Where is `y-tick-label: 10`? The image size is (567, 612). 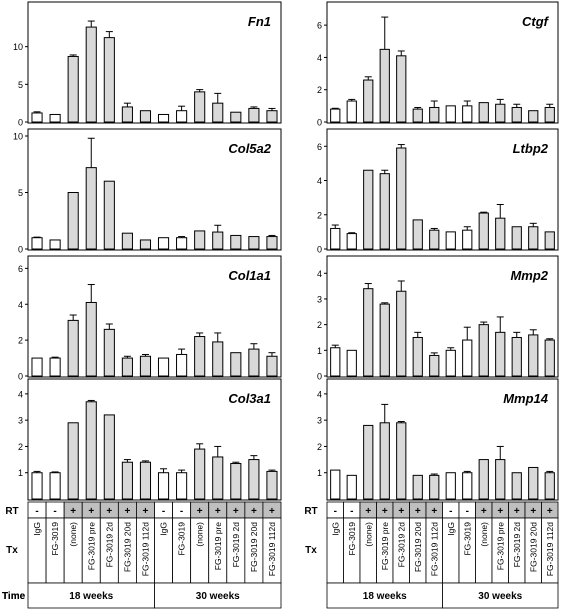
y-tick-label: 10 is located at coordinates (18, 137).